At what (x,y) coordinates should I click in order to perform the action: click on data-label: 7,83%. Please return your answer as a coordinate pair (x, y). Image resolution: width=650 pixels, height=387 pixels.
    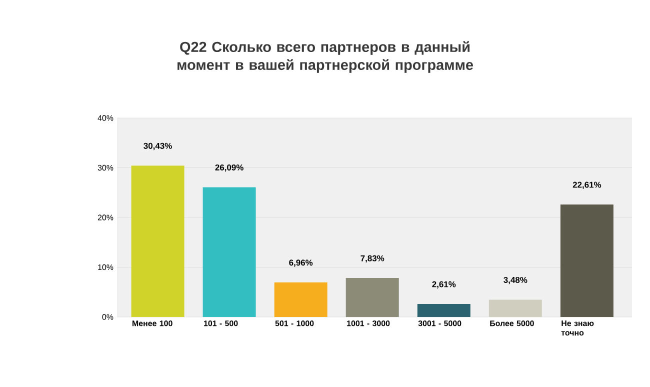
    Looking at the image, I should click on (372, 259).